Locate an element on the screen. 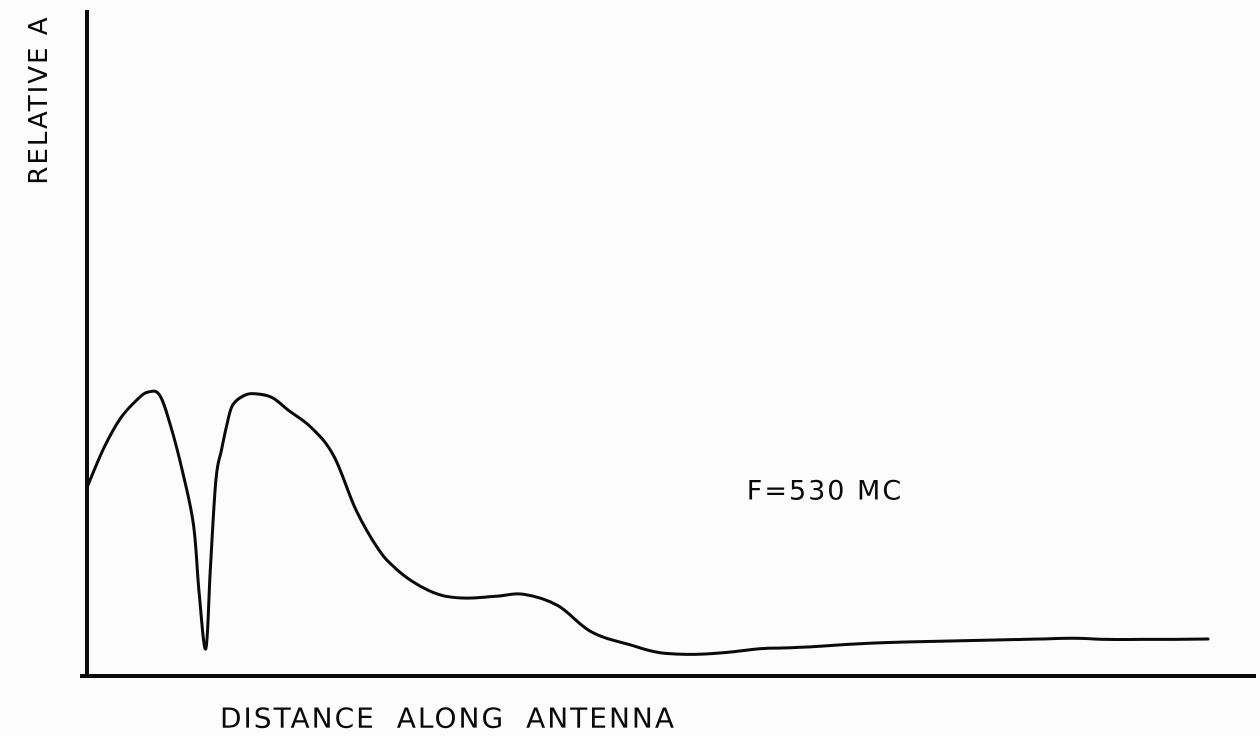  x-axis-label: DISTANCE ALONG ANTENNA is located at coordinates (448, 718).